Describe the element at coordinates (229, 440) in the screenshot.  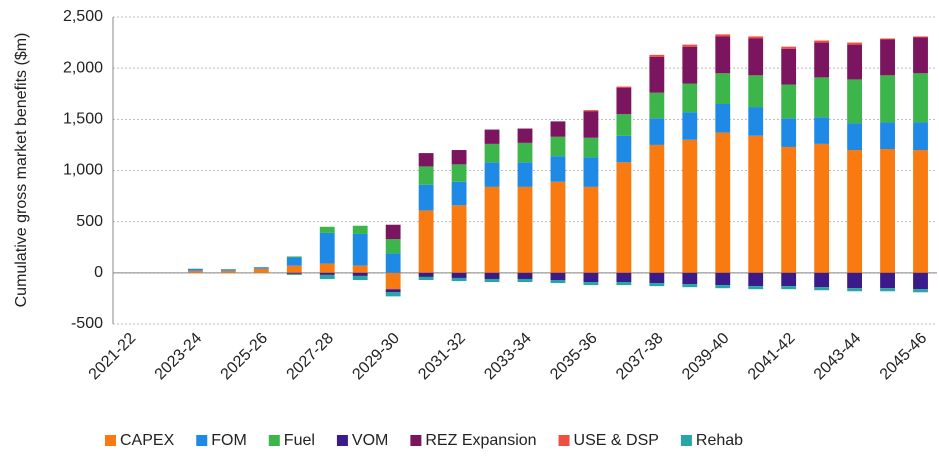
I see `legend-label: FOM` at that location.